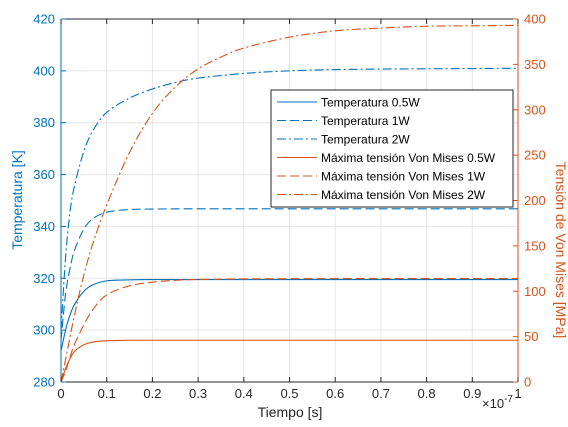 This screenshot has height=427, width=568. Describe the element at coordinates (427, 393) in the screenshot. I see `x-tick-label: 0.8` at that location.